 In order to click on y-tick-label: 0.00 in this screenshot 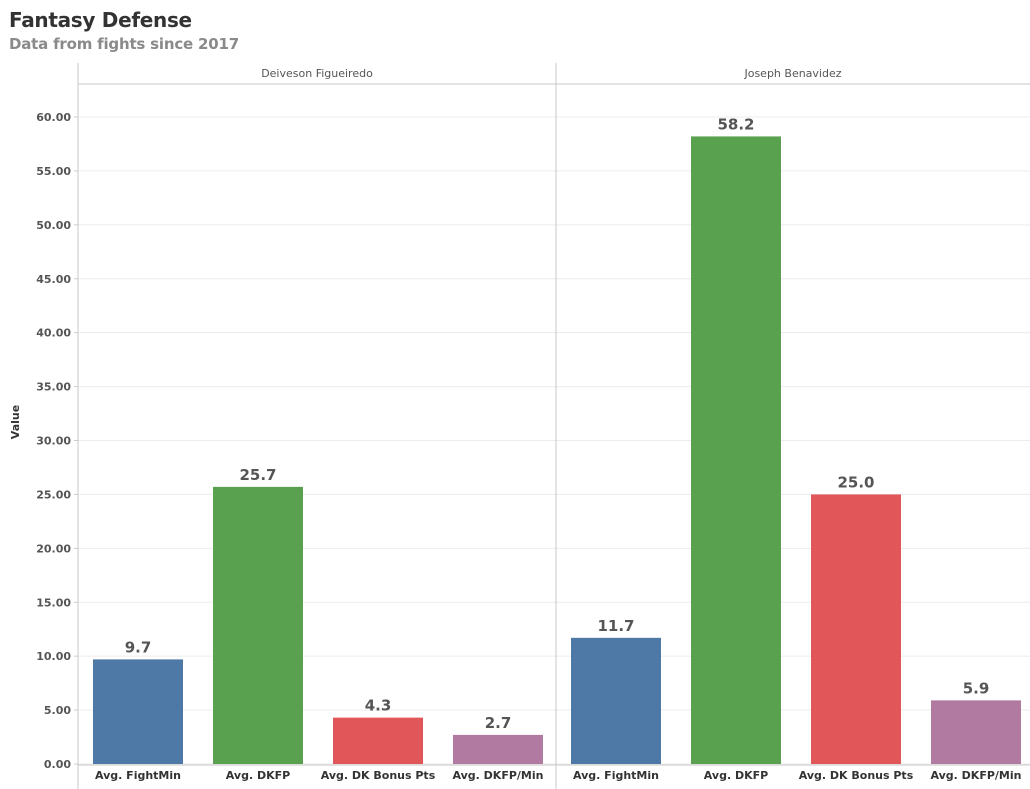, I will do `click(57, 764)`.